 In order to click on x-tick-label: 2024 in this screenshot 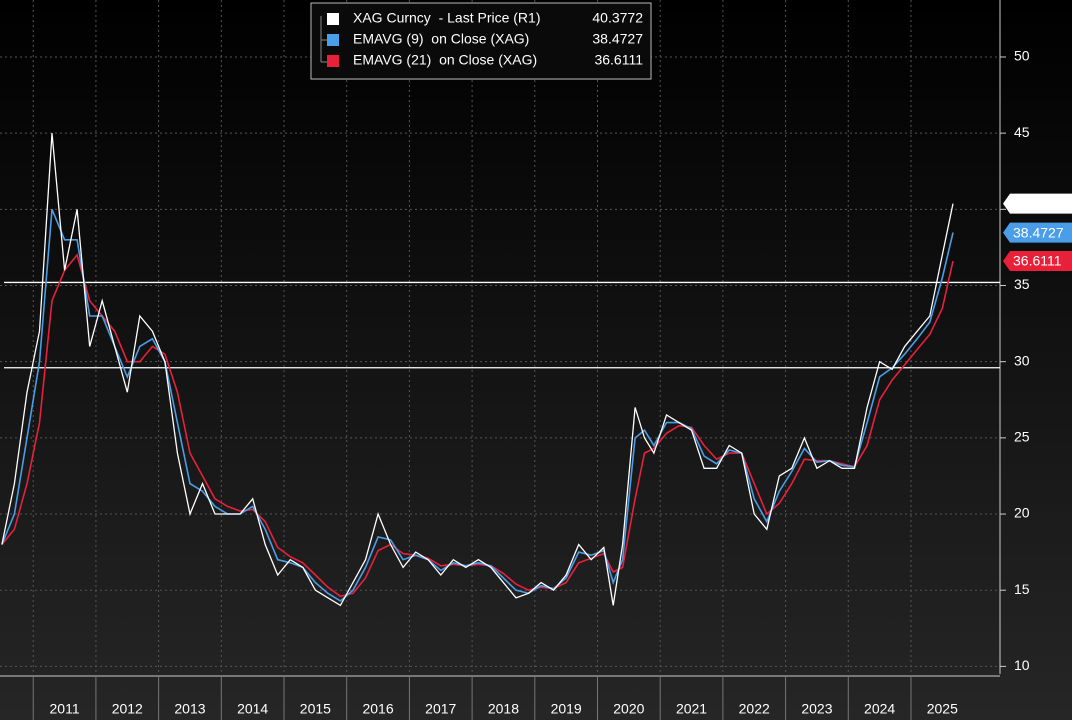, I will do `click(879, 709)`.